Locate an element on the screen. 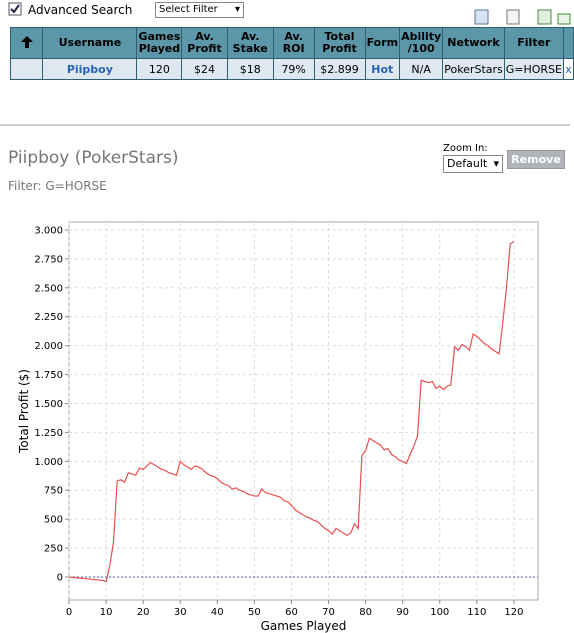 The height and width of the screenshot is (633, 574). column-header: Ability /100 is located at coordinates (421, 43).